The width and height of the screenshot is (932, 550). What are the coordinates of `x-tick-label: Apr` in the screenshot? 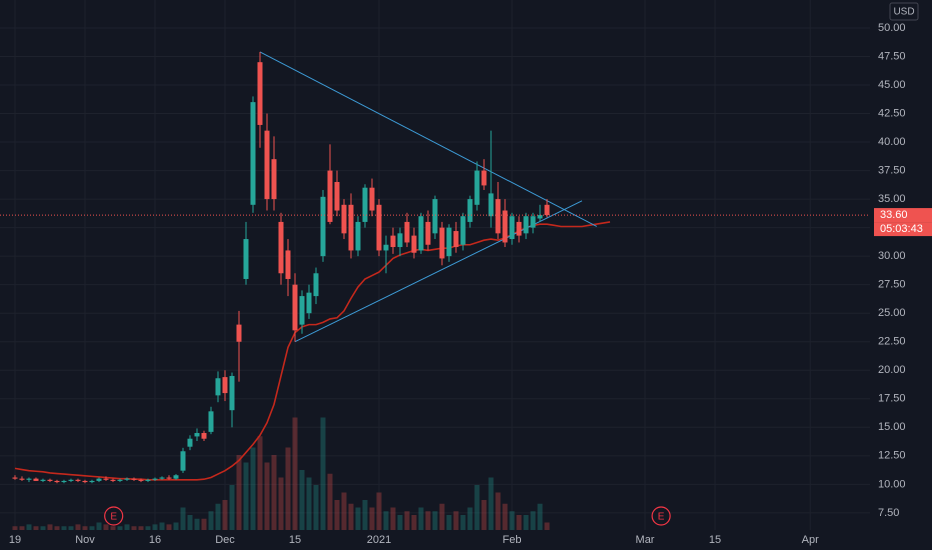 It's located at (810, 540).